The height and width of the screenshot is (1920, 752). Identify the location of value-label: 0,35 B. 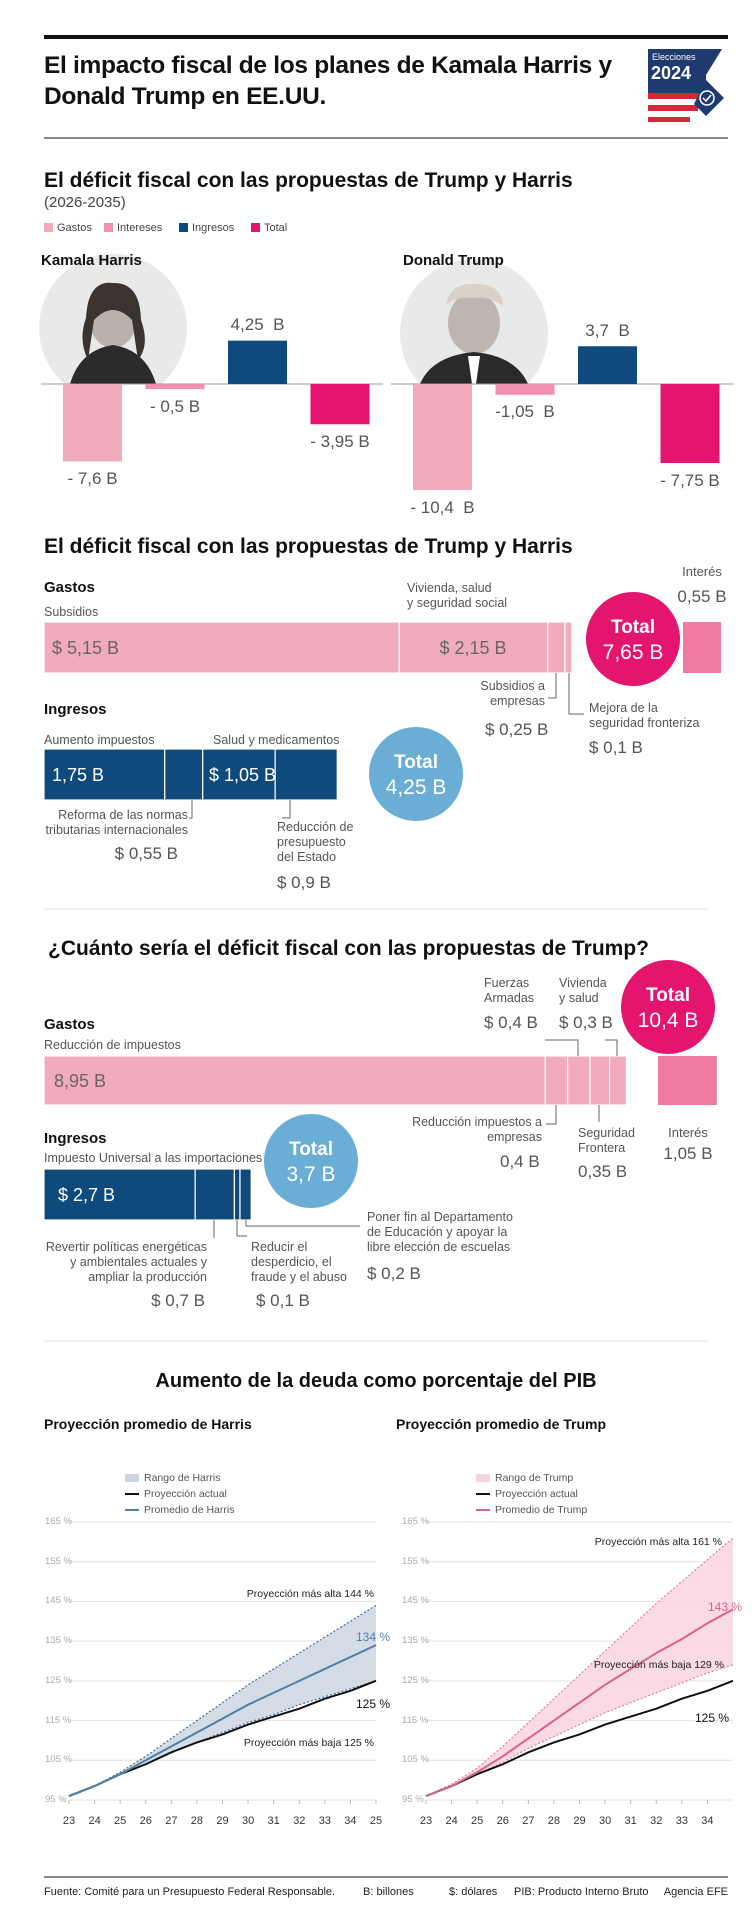
(603, 1171).